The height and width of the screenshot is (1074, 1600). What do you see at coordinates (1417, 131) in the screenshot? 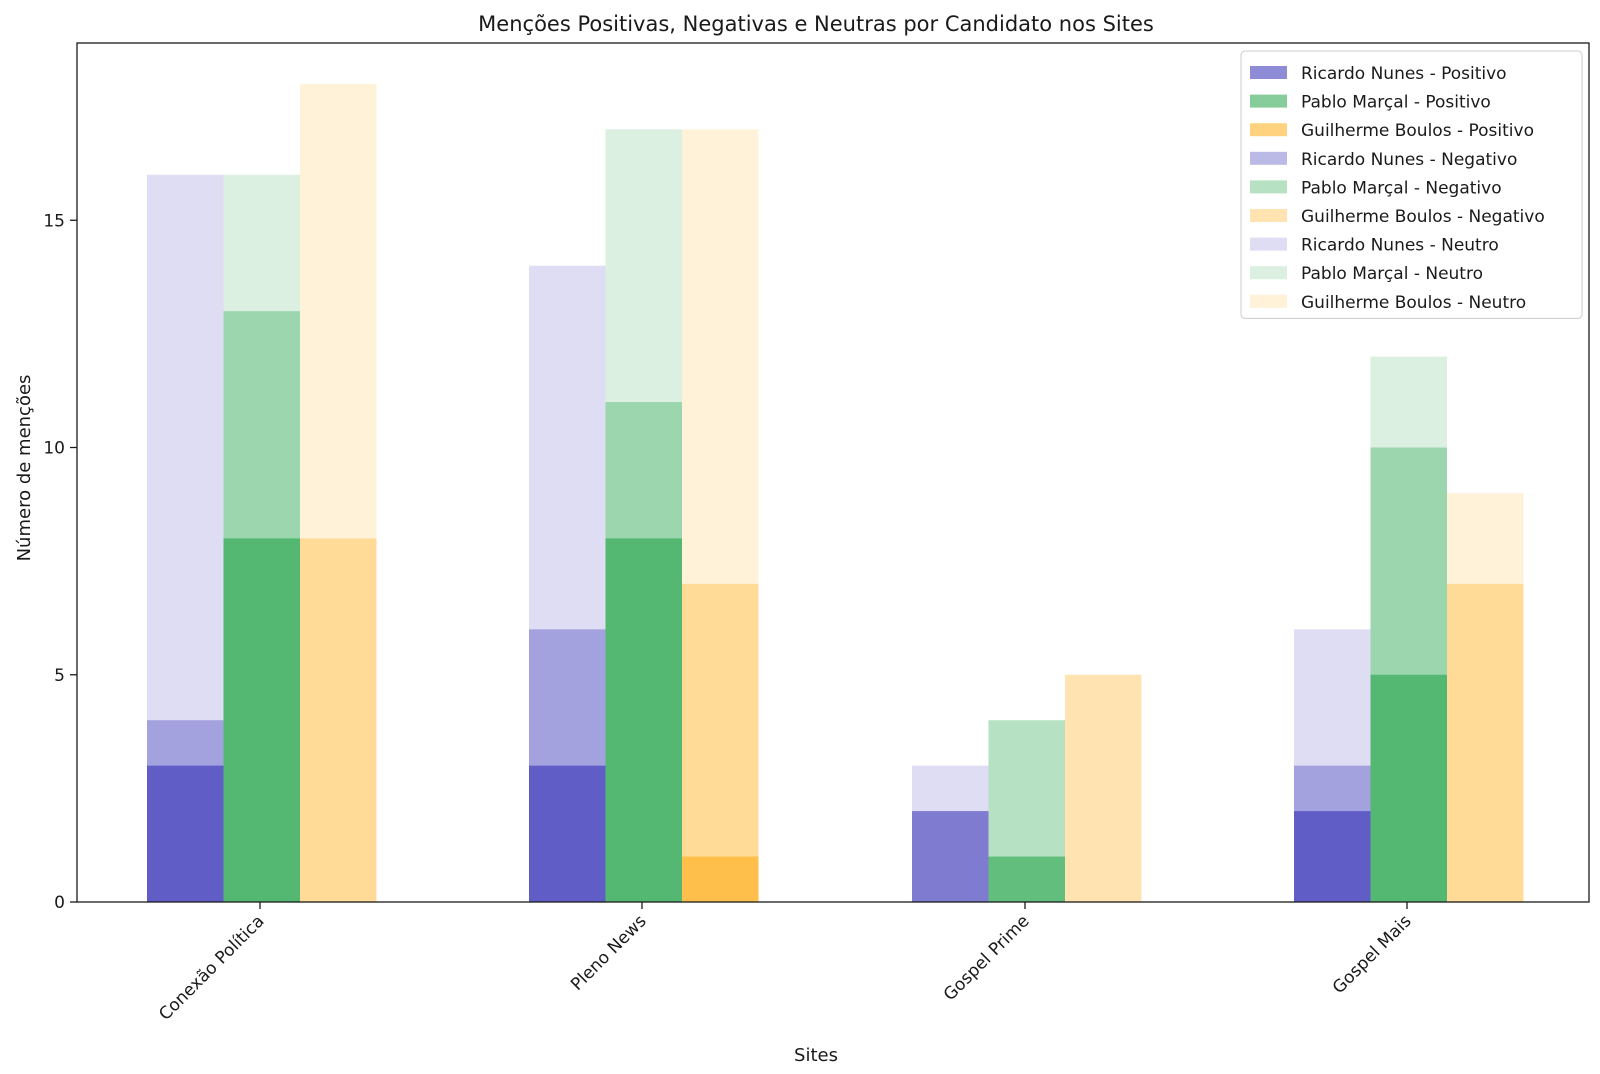
I see `legend-entry-label: Guilherme Boulos - Positivo` at bounding box center [1417, 131].